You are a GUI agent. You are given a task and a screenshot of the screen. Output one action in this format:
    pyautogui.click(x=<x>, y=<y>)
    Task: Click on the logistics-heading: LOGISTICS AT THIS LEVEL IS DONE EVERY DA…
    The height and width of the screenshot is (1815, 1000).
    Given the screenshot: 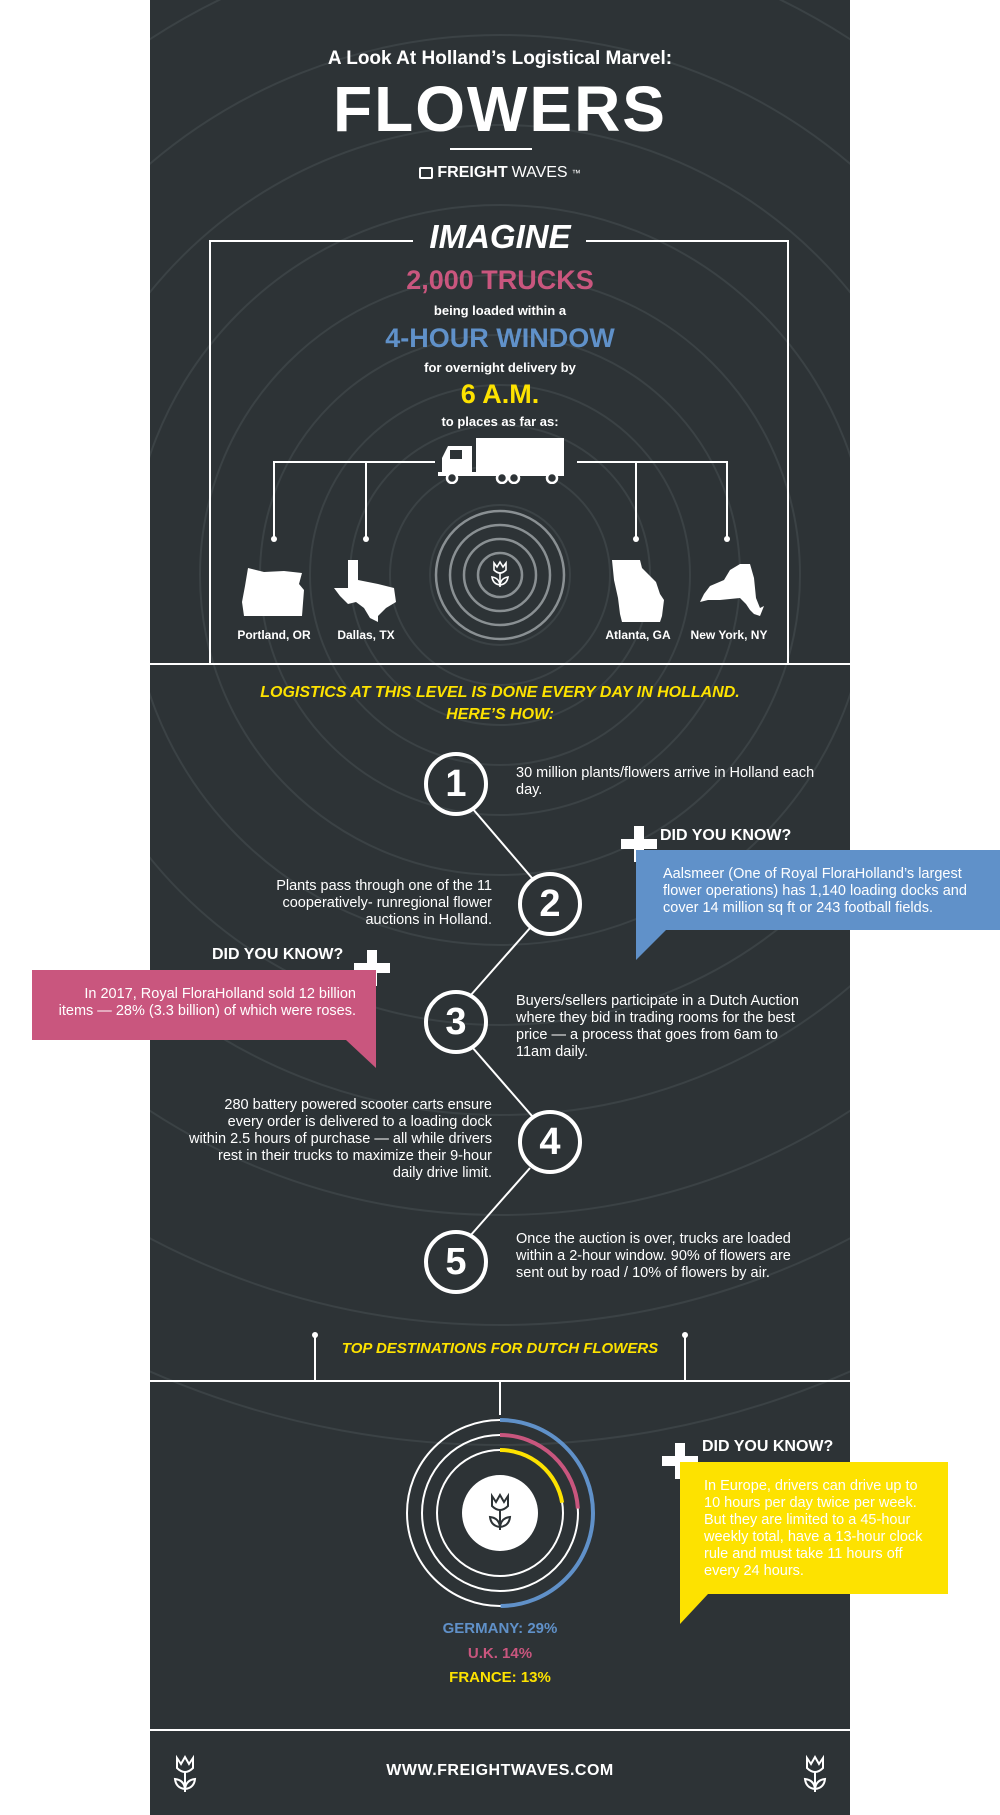 What is the action you would take?
    pyautogui.click(x=500, y=704)
    